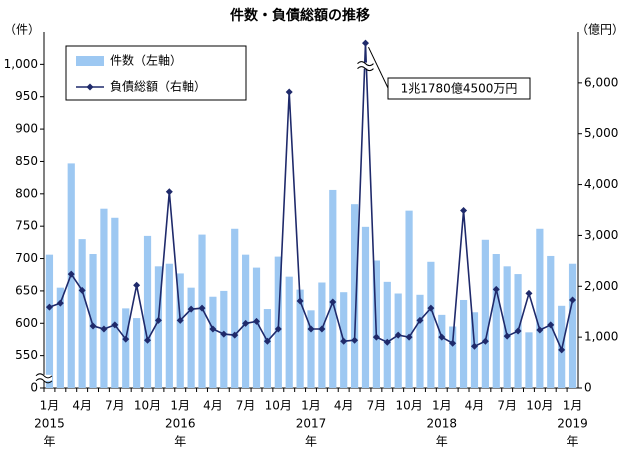 This screenshot has width=629, height=456. What do you see at coordinates (90, 87) in the screenshot?
I see `legend-marker` at bounding box center [90, 87].